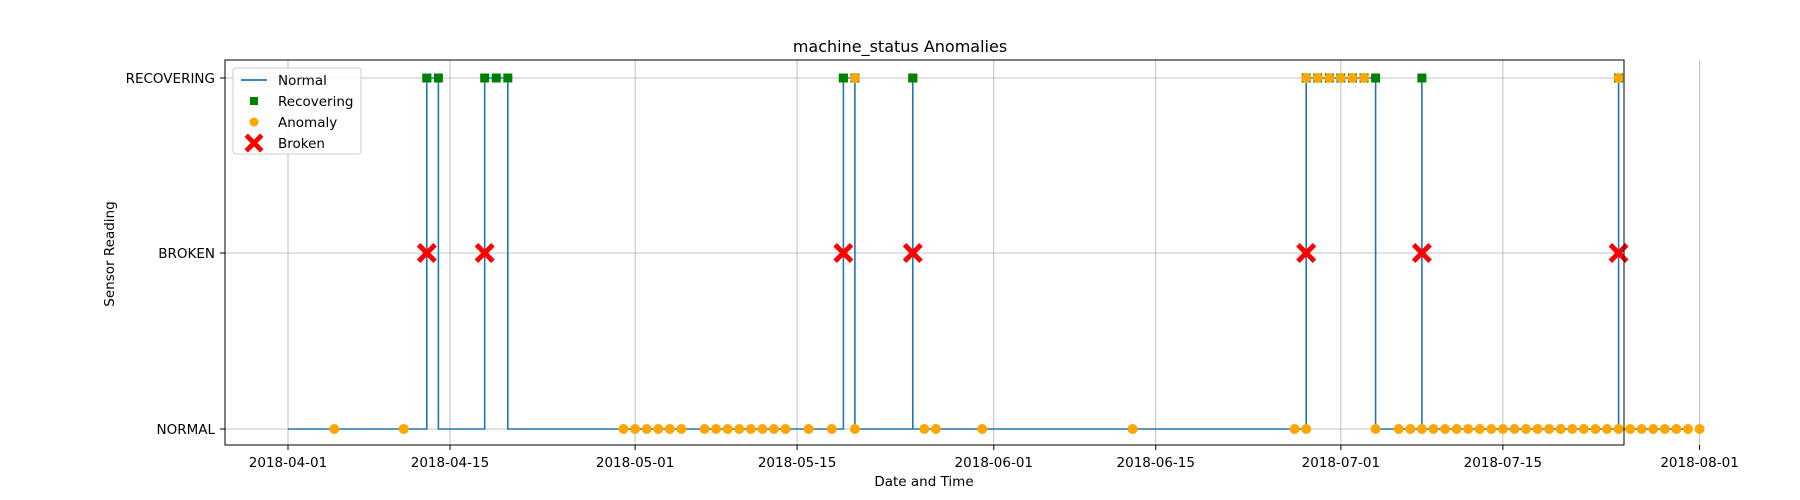  I want to click on legend-label: Broken, so click(301, 144).